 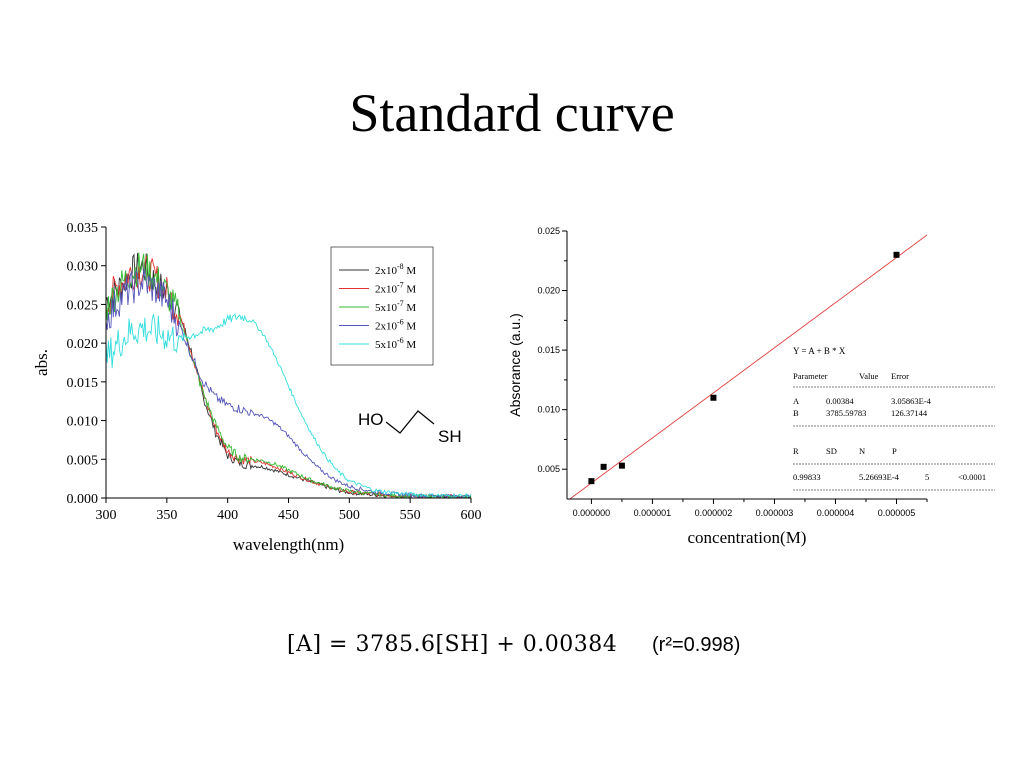 What do you see at coordinates (227, 515) in the screenshot?
I see `x-tick-label: 400` at bounding box center [227, 515].